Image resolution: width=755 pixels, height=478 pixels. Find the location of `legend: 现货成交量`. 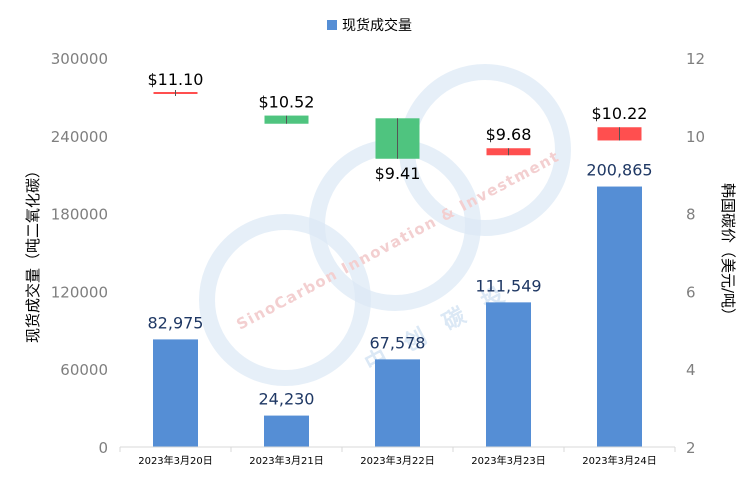

legend: 现货成交量 is located at coordinates (369, 25).